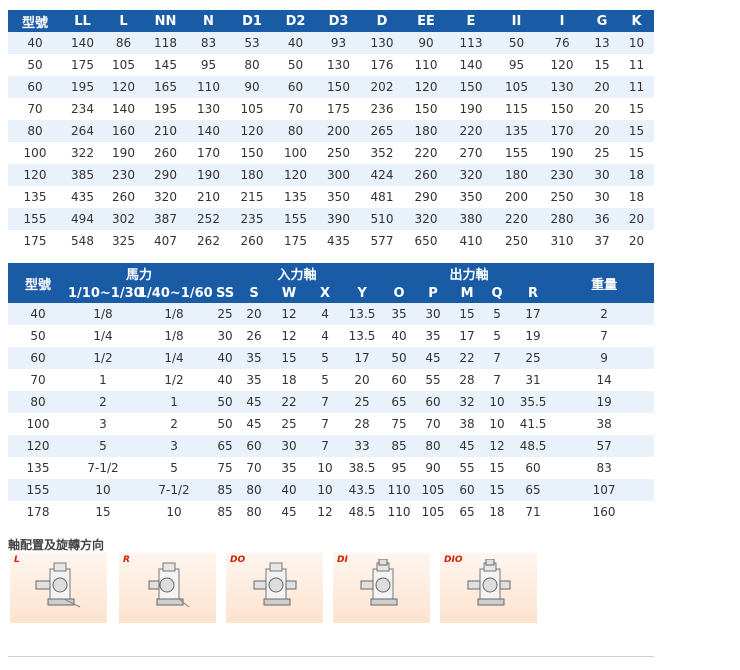 Image resolution: width=740 pixels, height=670 pixels. What do you see at coordinates (338, 109) in the screenshot?
I see `table-cell: 175` at bounding box center [338, 109].